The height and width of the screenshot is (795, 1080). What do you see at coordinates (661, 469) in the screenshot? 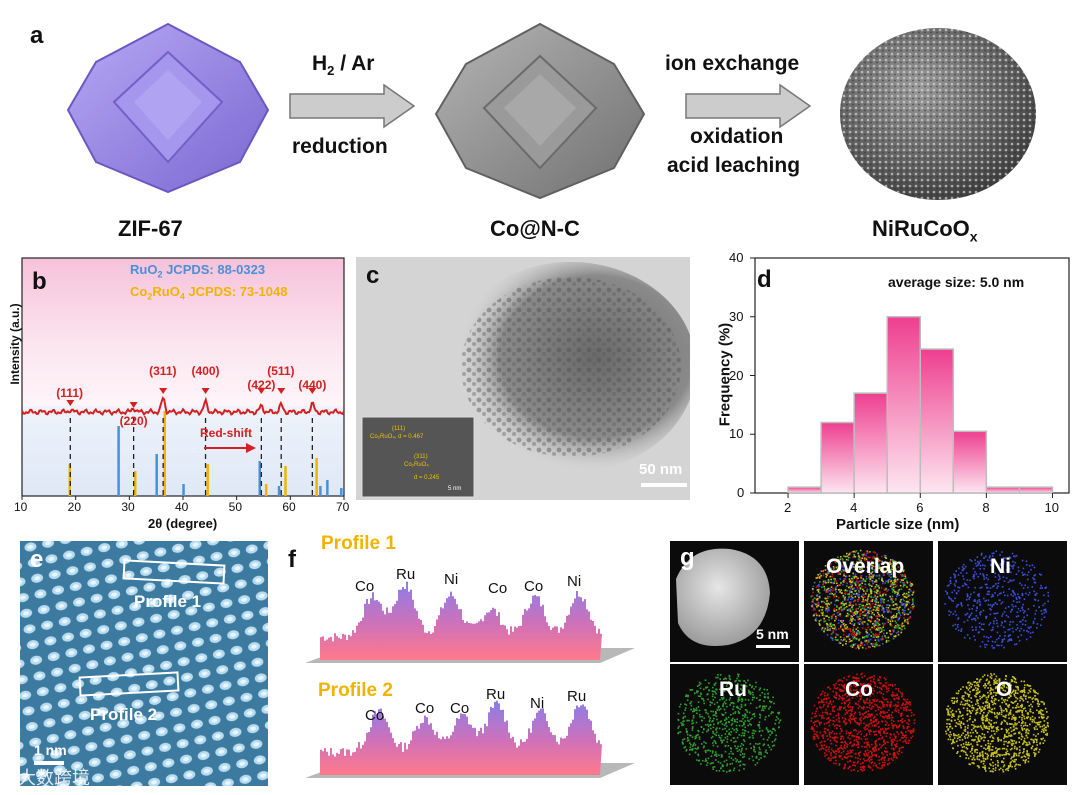
I see `tem-scale-label: 50 nm` at bounding box center [661, 469].